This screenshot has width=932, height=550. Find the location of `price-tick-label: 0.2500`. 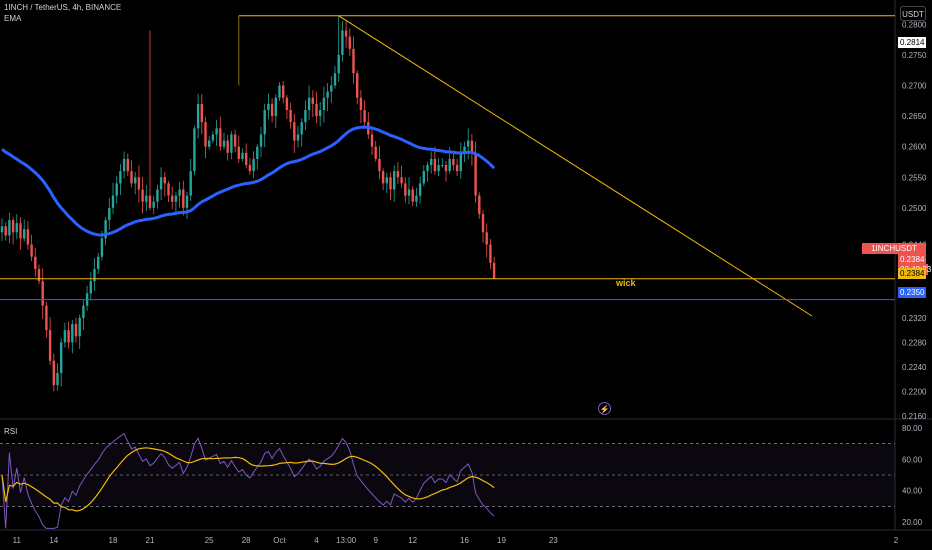

price-tick-label: 0.2500 is located at coordinates (914, 208).